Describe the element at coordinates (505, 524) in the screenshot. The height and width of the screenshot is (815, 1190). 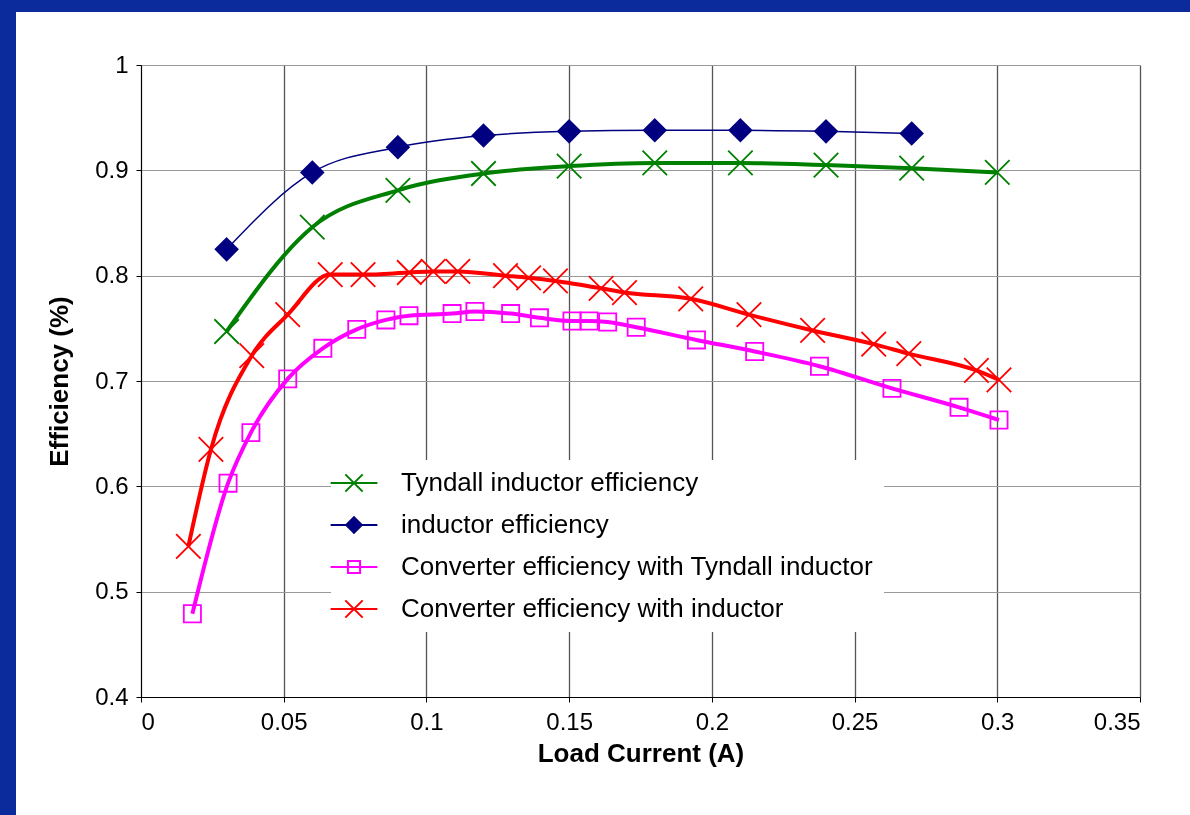
I see `legend-label: inductor efficiency` at that location.